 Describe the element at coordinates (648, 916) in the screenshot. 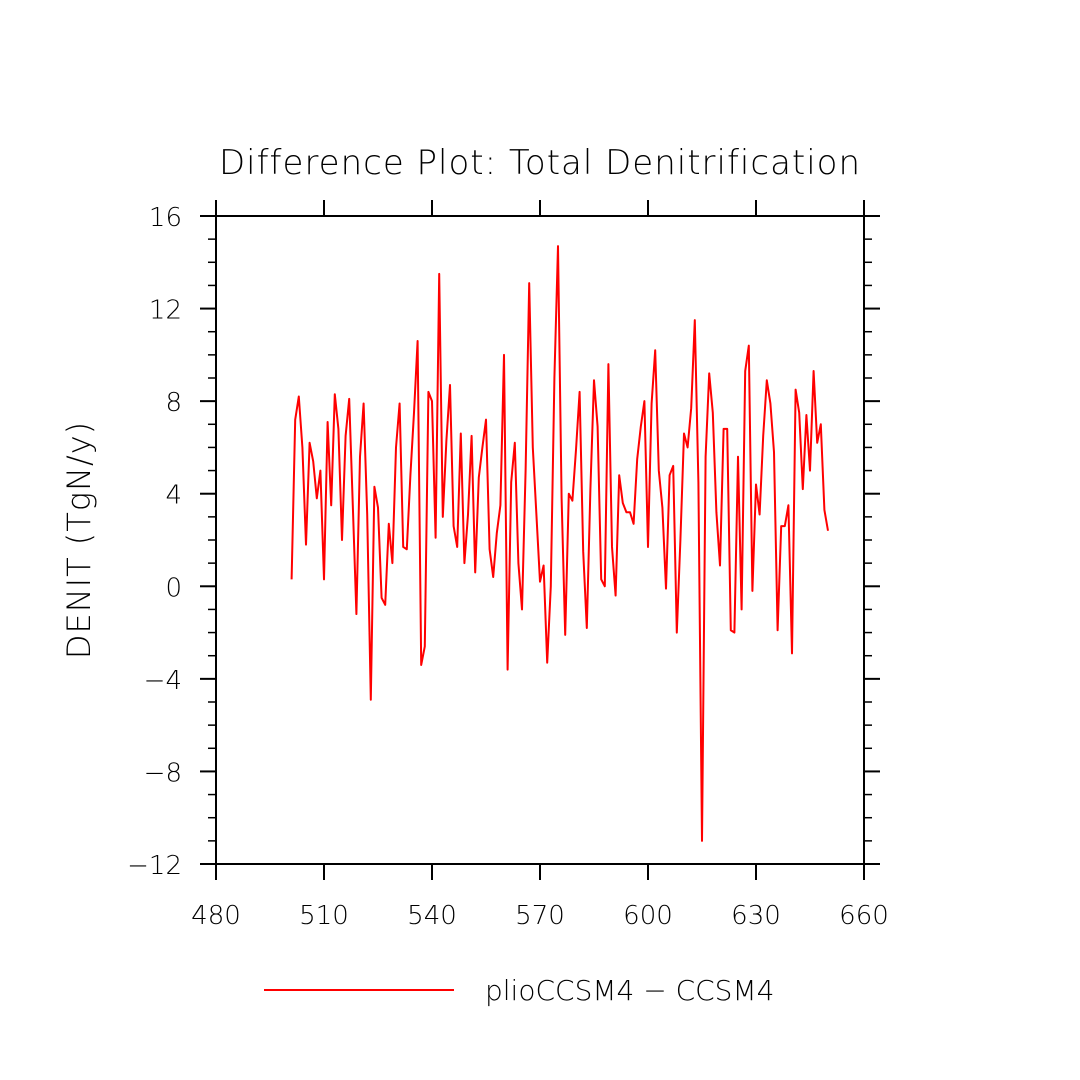

I see `x-tick-label: 600` at that location.